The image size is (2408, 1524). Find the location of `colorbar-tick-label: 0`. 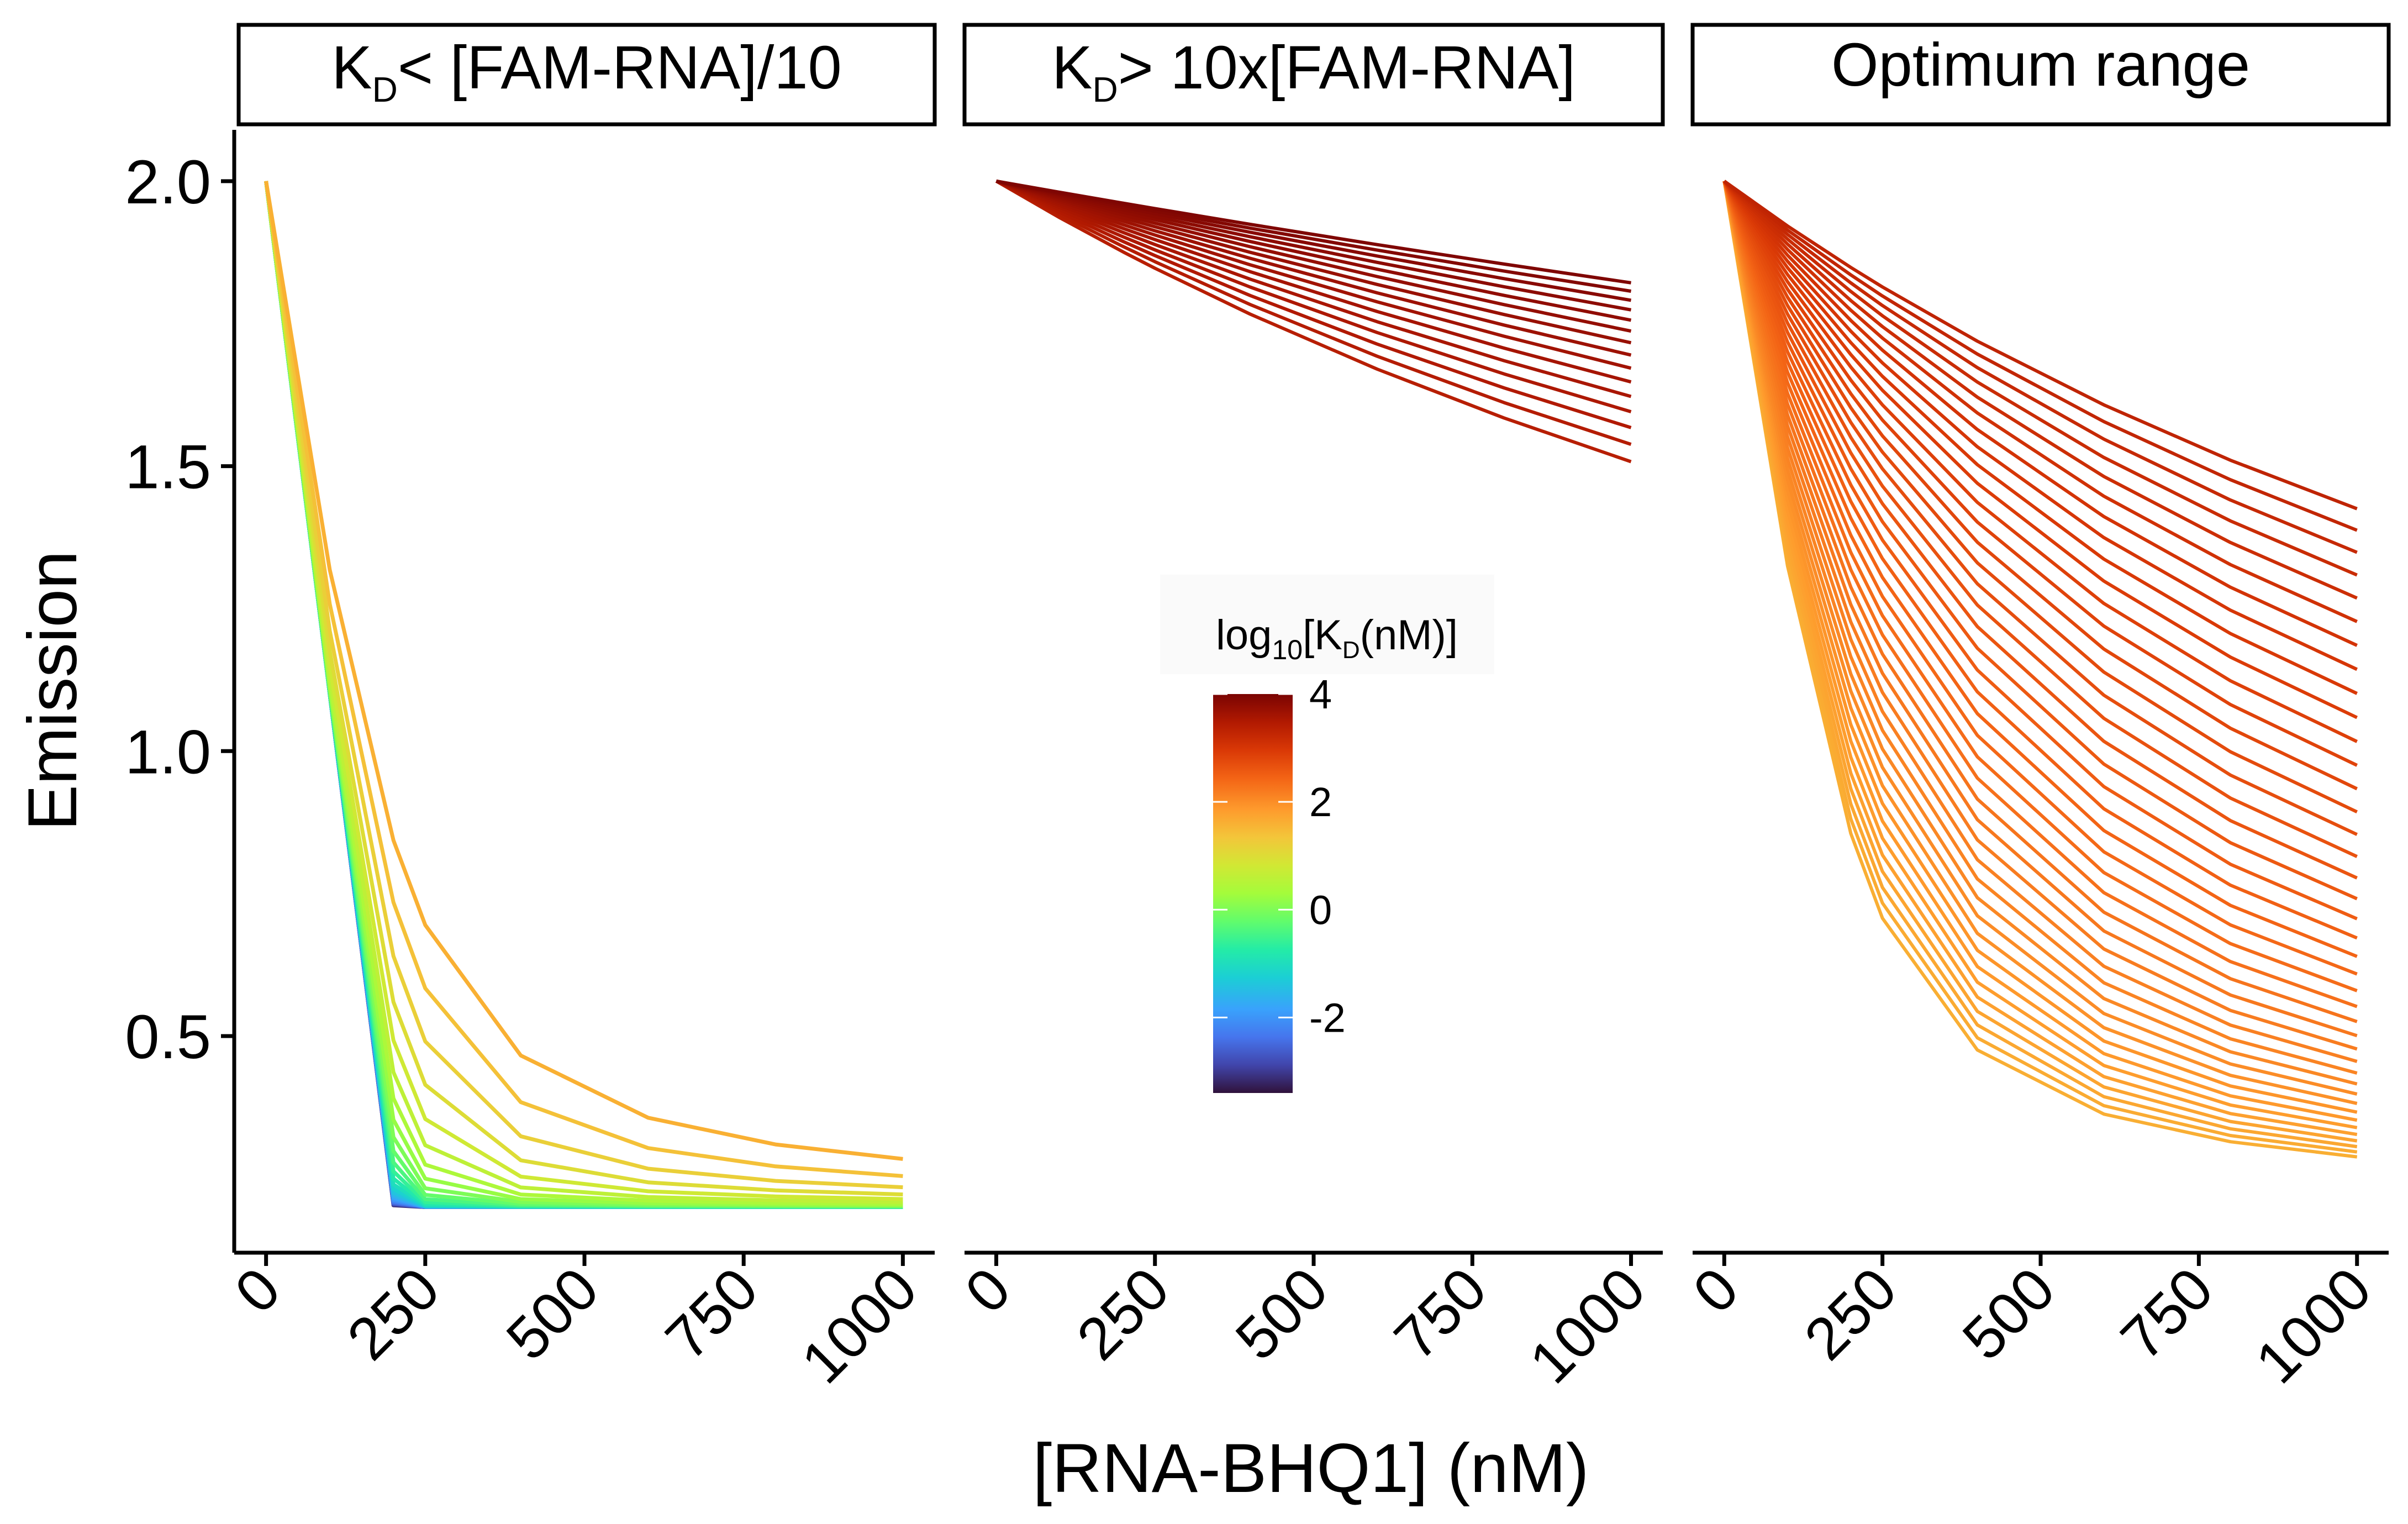

colorbar-tick-label: 0 is located at coordinates (1321, 910).